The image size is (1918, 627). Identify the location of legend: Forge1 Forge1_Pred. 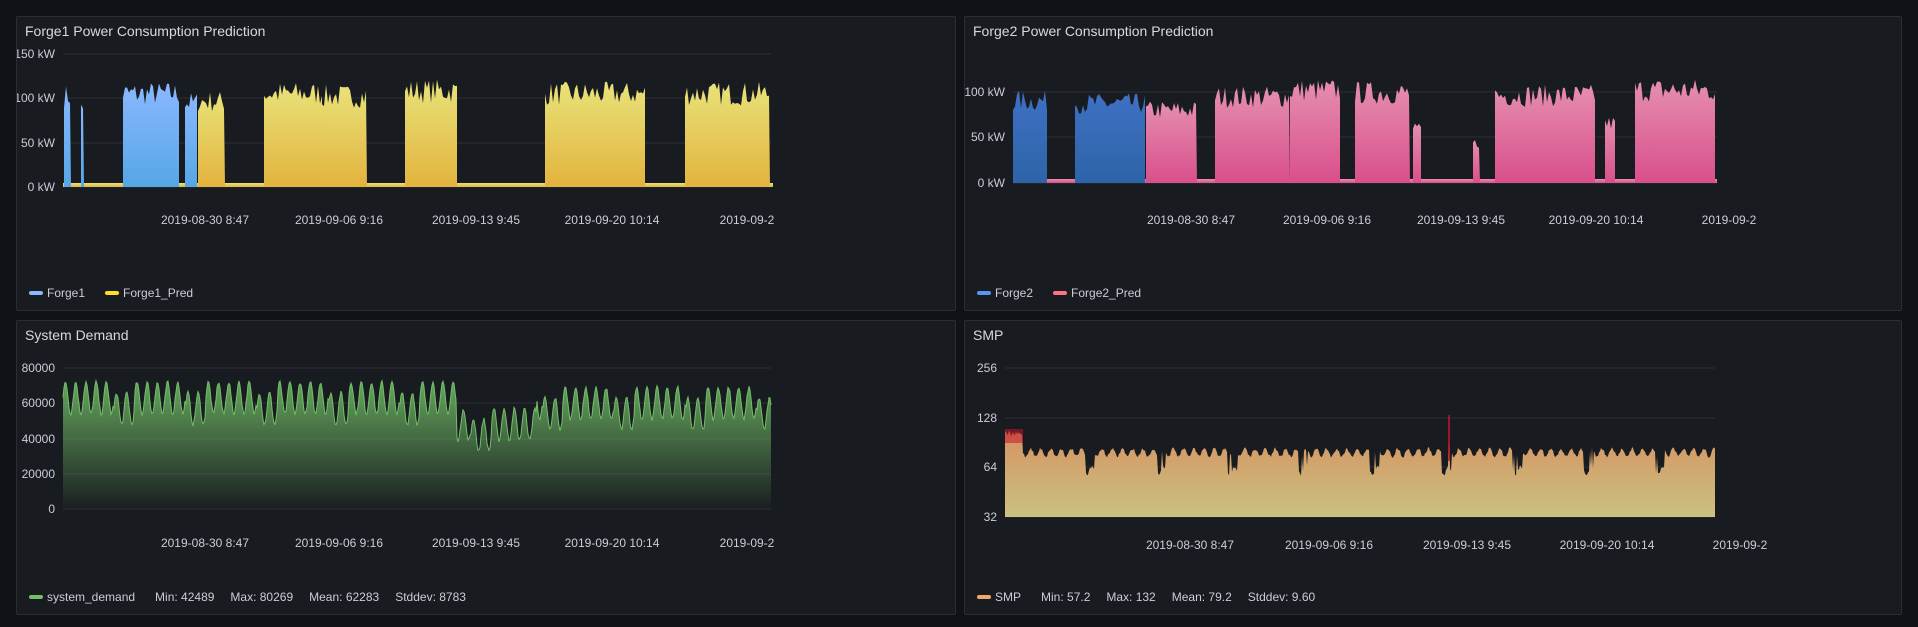
(118, 293).